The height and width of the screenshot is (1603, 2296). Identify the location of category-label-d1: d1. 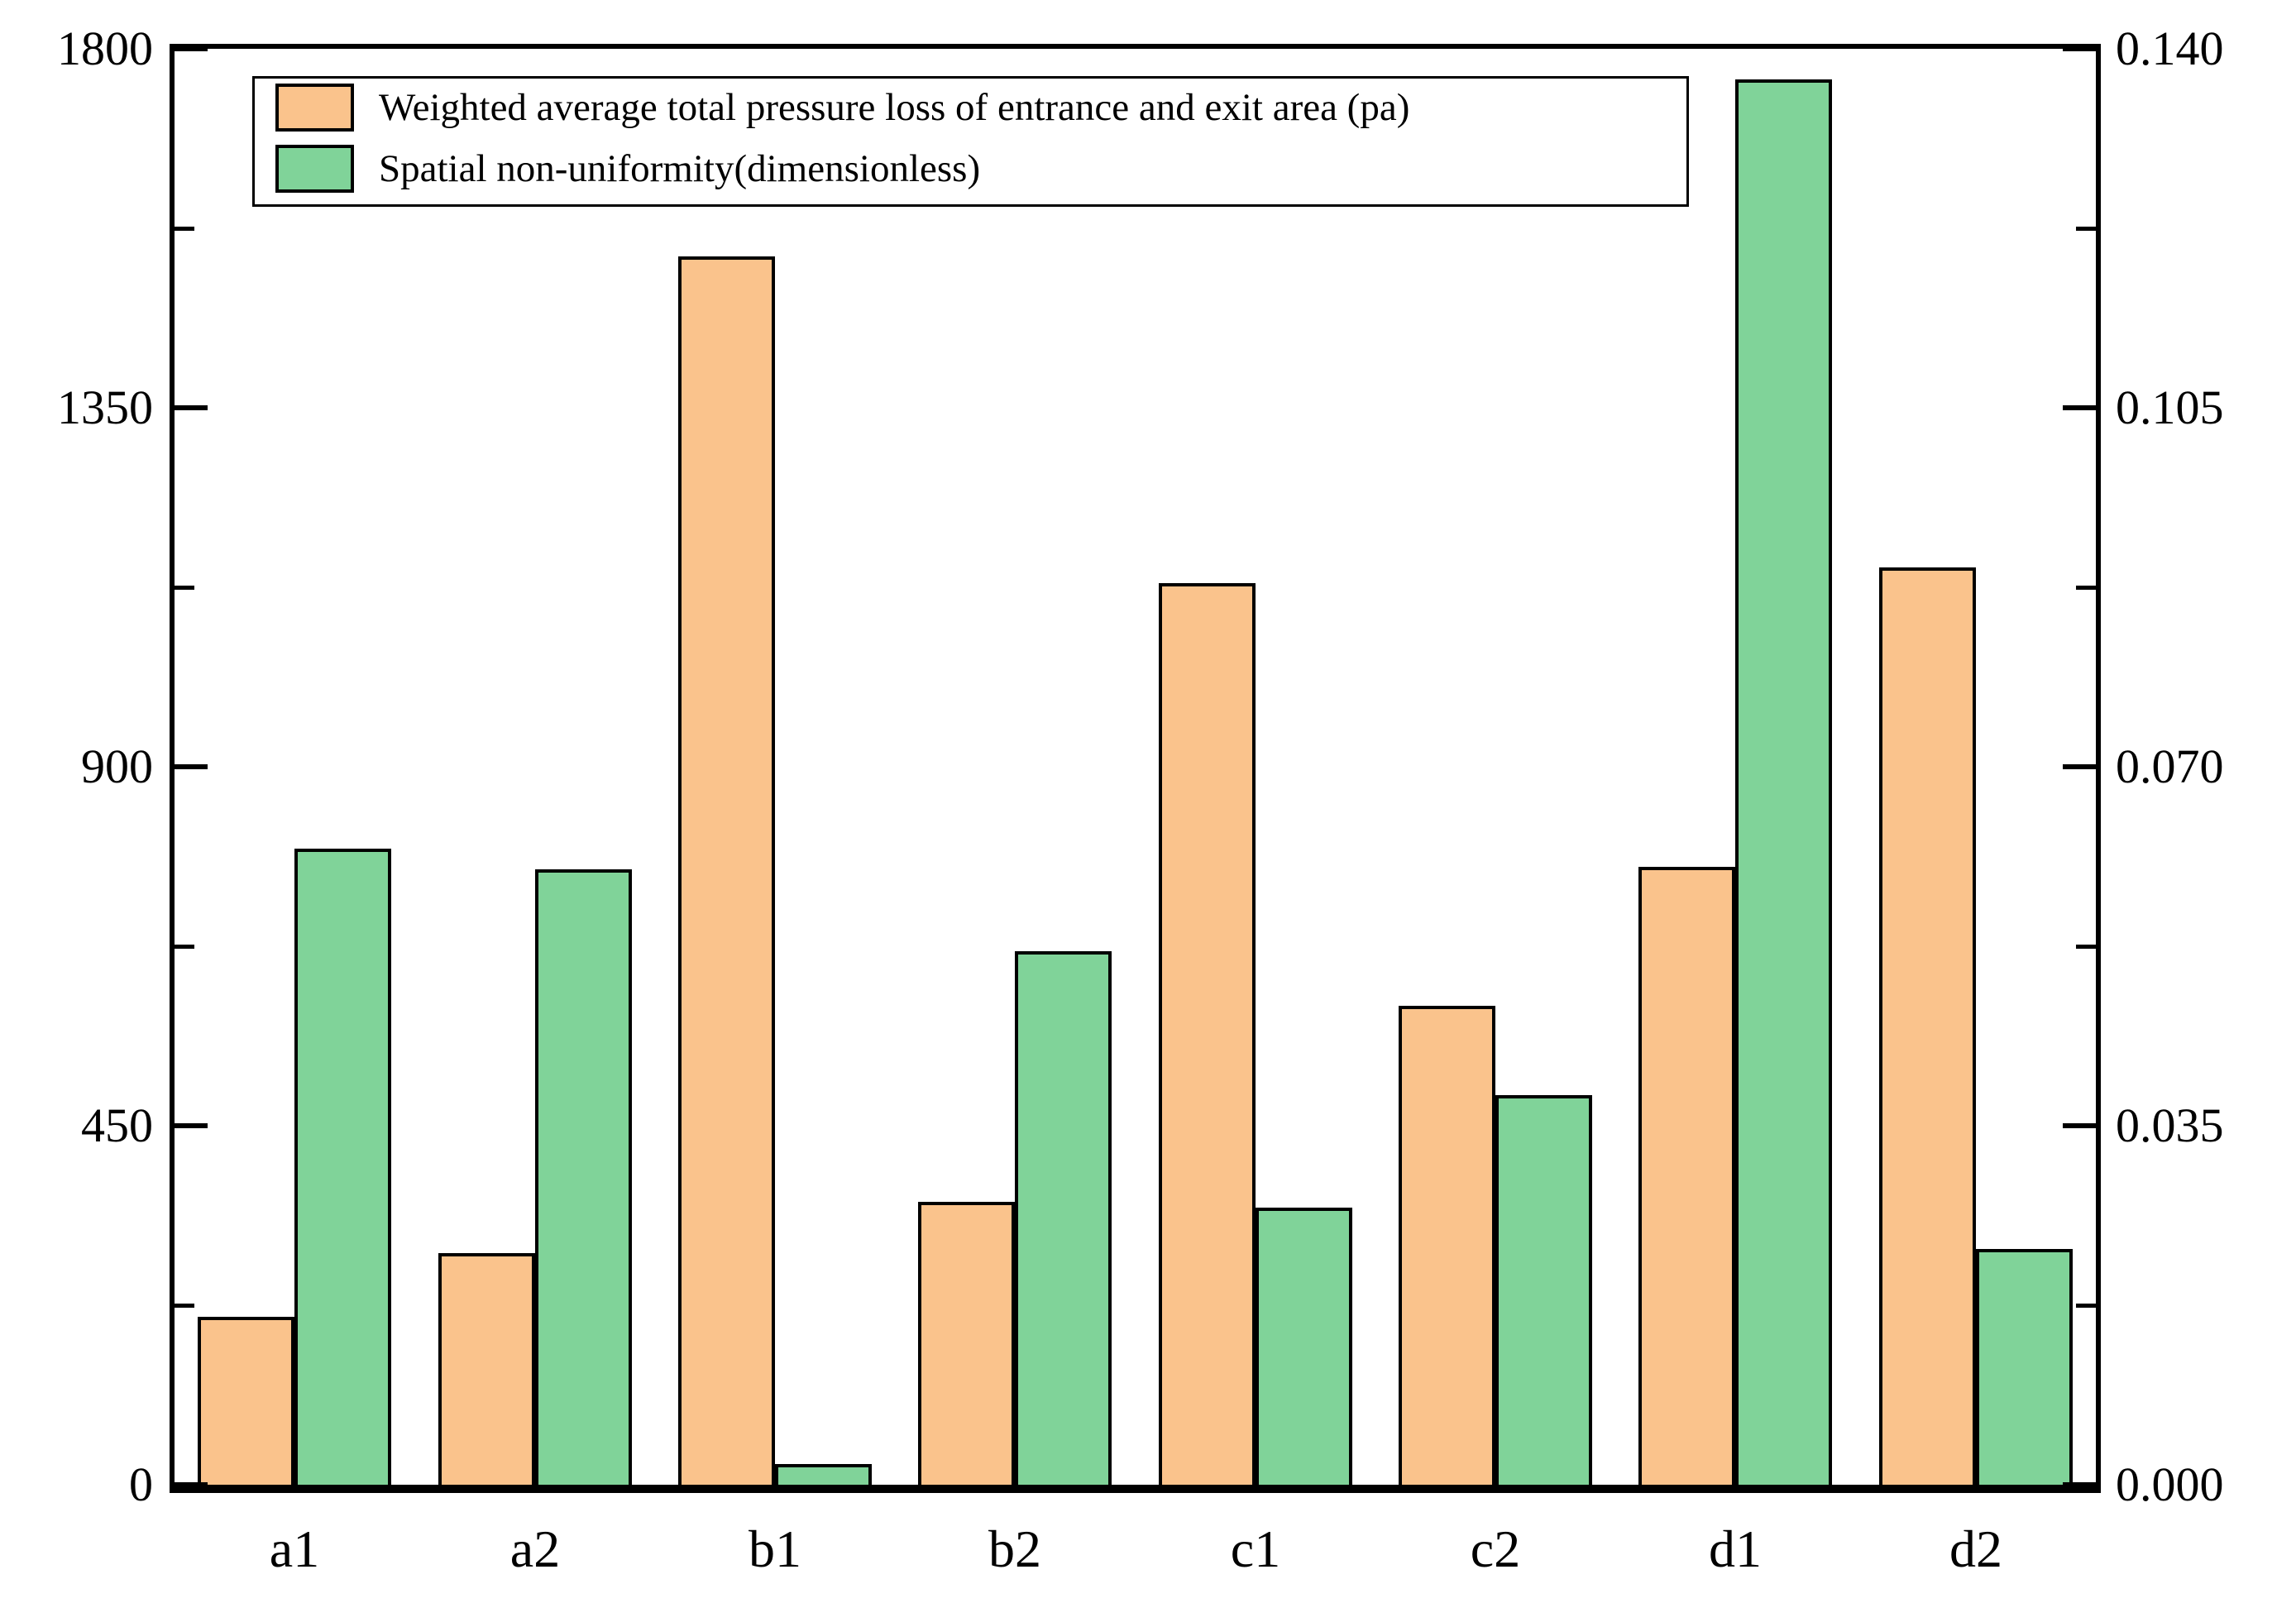
(1735, 1548).